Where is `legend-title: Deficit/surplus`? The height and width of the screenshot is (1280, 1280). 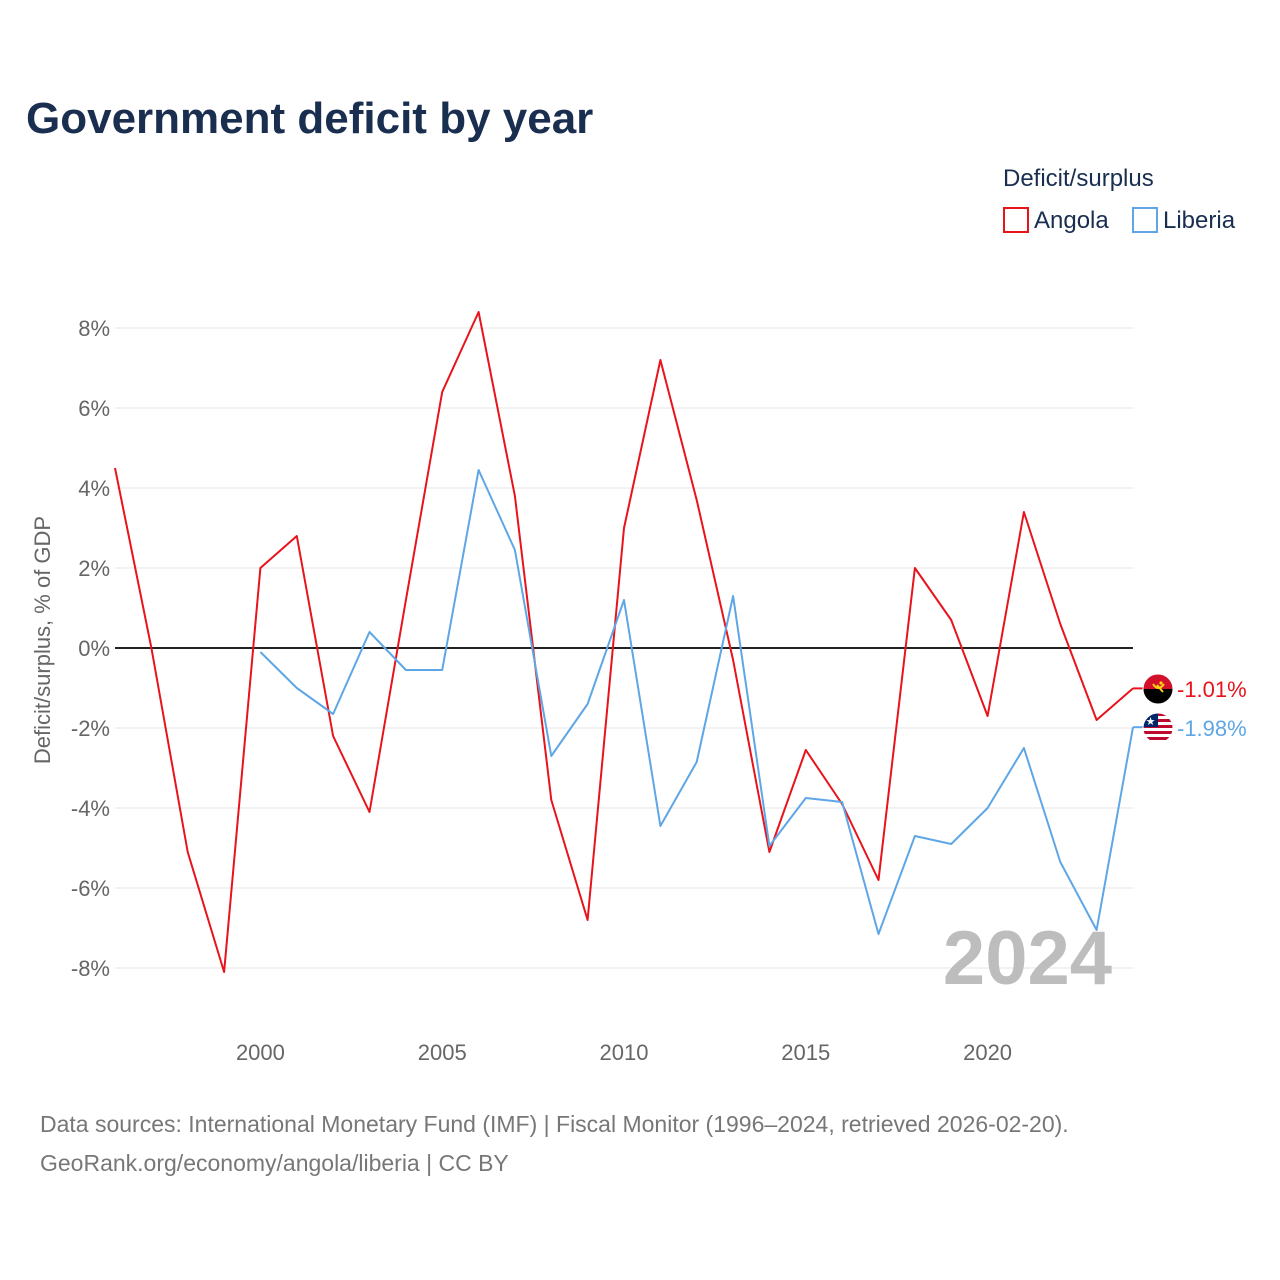 legend-title: Deficit/surplus is located at coordinates (1078, 178).